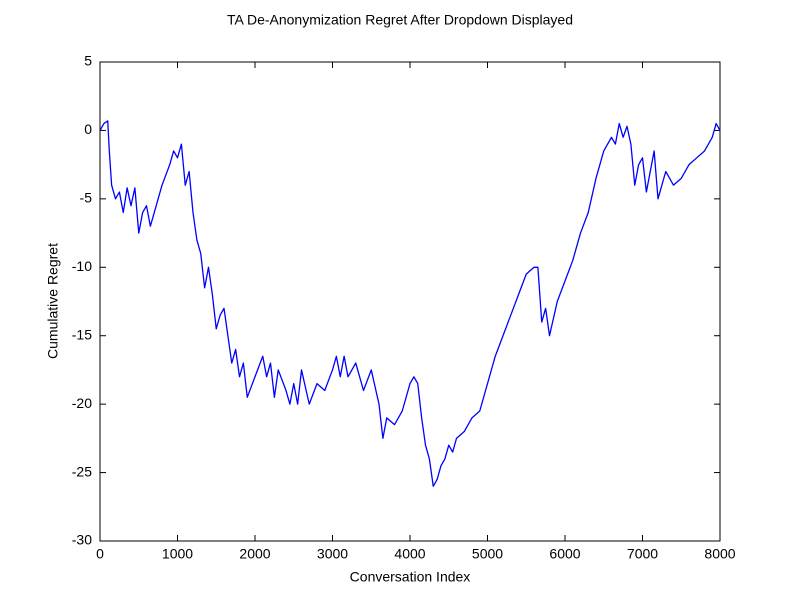  Describe the element at coordinates (88, 129) in the screenshot. I see `y-tick-label: 0` at that location.